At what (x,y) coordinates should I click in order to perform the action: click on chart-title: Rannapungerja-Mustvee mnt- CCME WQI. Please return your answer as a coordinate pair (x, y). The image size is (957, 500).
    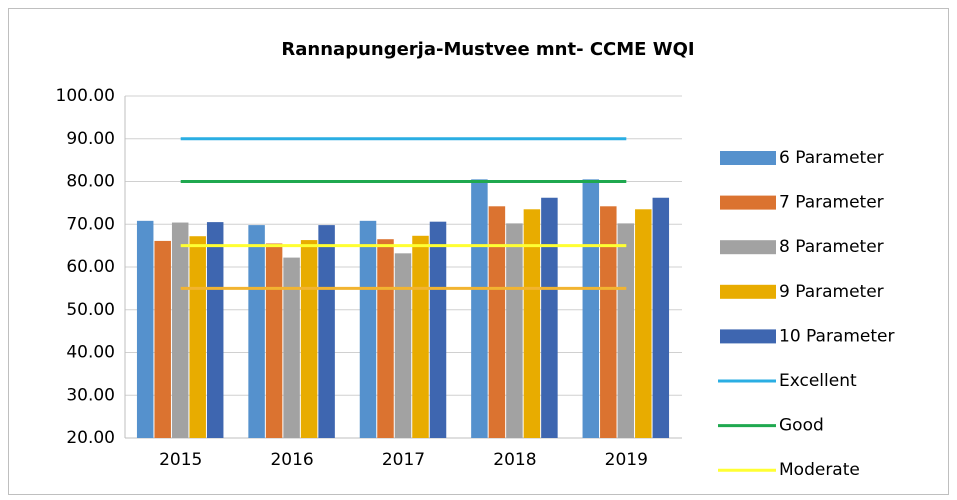
    Looking at the image, I should click on (487, 49).